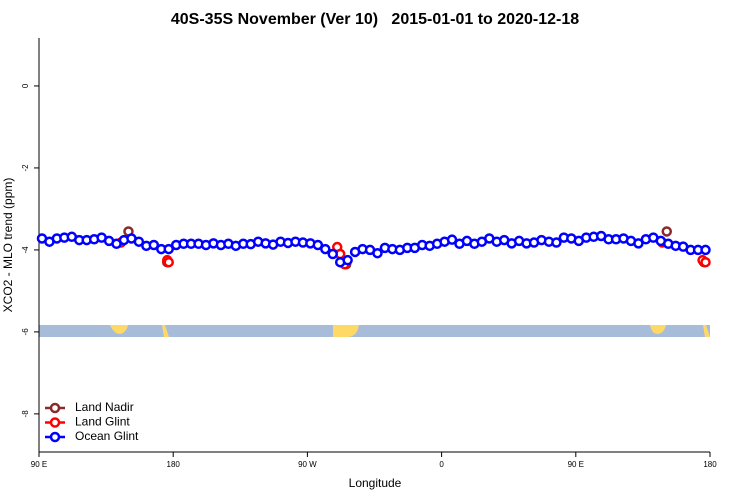 The image size is (750, 500). I want to click on legend-item: Land Nadir, so click(89, 407).